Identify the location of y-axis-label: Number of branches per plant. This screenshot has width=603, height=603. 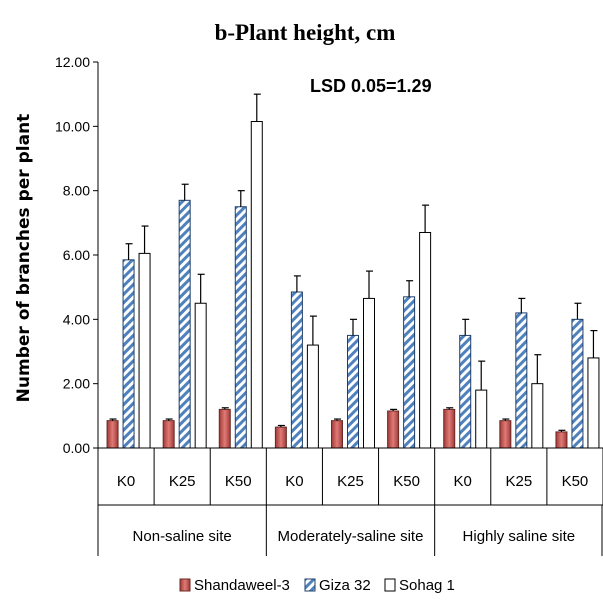
(24, 258).